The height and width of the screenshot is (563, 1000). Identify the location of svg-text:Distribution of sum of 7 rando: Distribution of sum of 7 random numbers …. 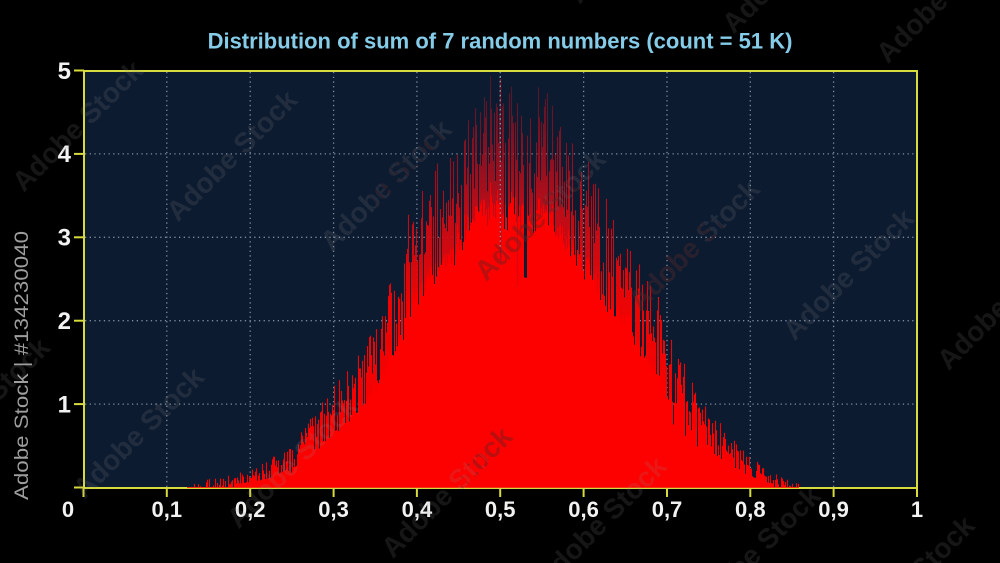
(500, 40).